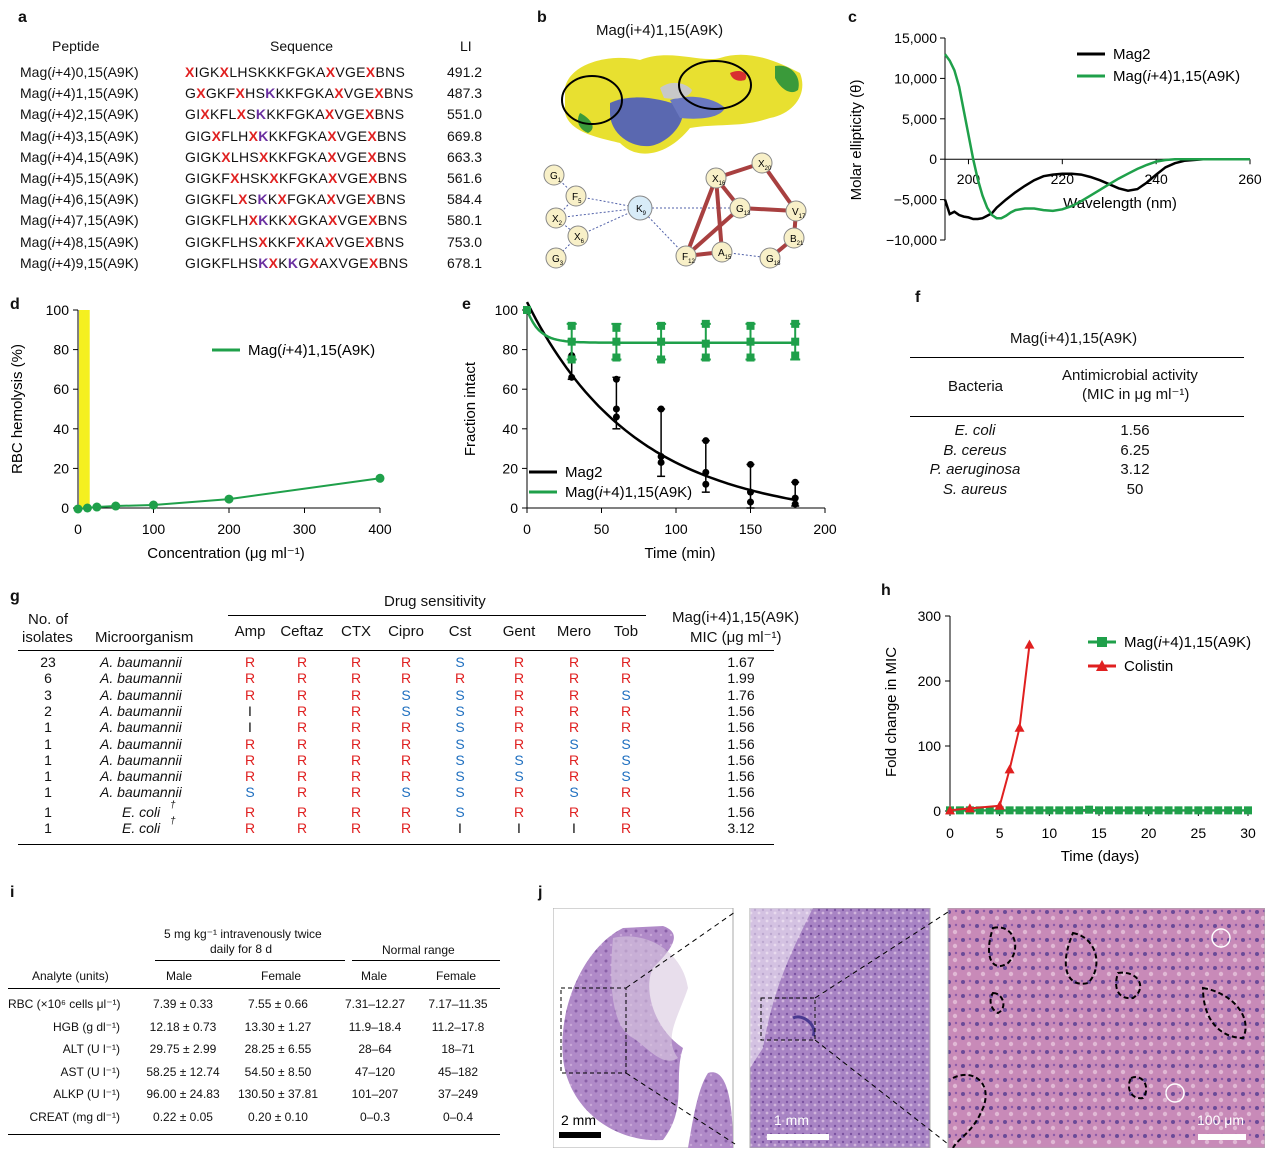  I want to click on peptide-name: Mag(i+4)5,15(A9K), so click(79, 178).